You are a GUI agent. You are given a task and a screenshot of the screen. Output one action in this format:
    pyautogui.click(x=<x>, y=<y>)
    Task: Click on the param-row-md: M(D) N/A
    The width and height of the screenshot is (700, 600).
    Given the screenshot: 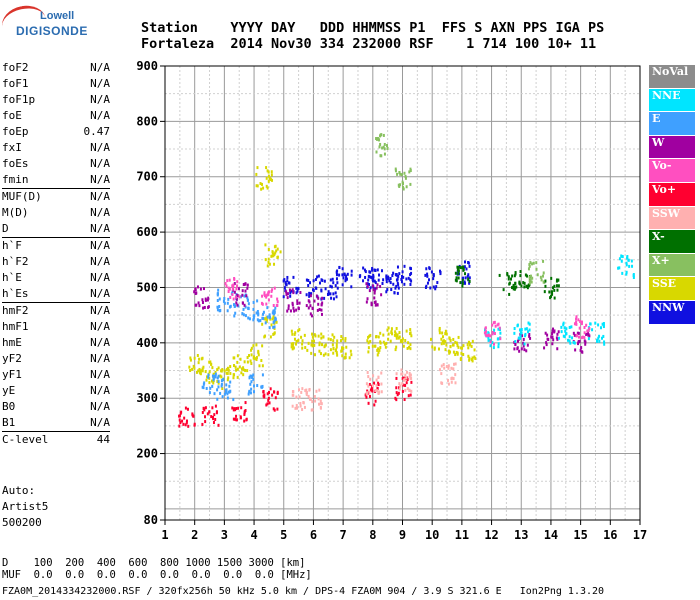 What is the action you would take?
    pyautogui.click(x=56, y=213)
    